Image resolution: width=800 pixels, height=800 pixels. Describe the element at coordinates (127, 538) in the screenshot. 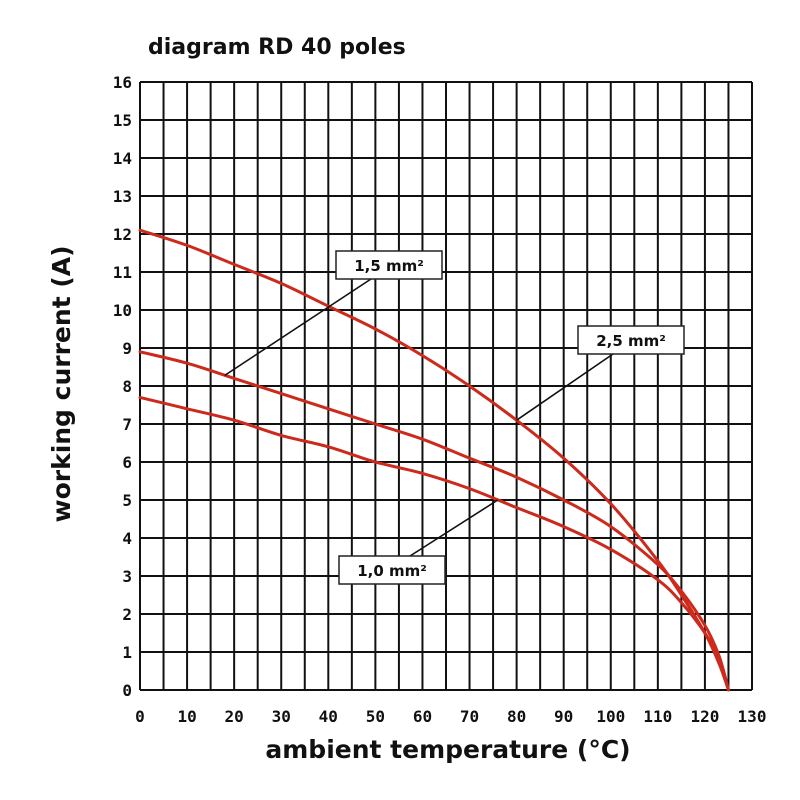

I see `y-tick-label: 4` at that location.